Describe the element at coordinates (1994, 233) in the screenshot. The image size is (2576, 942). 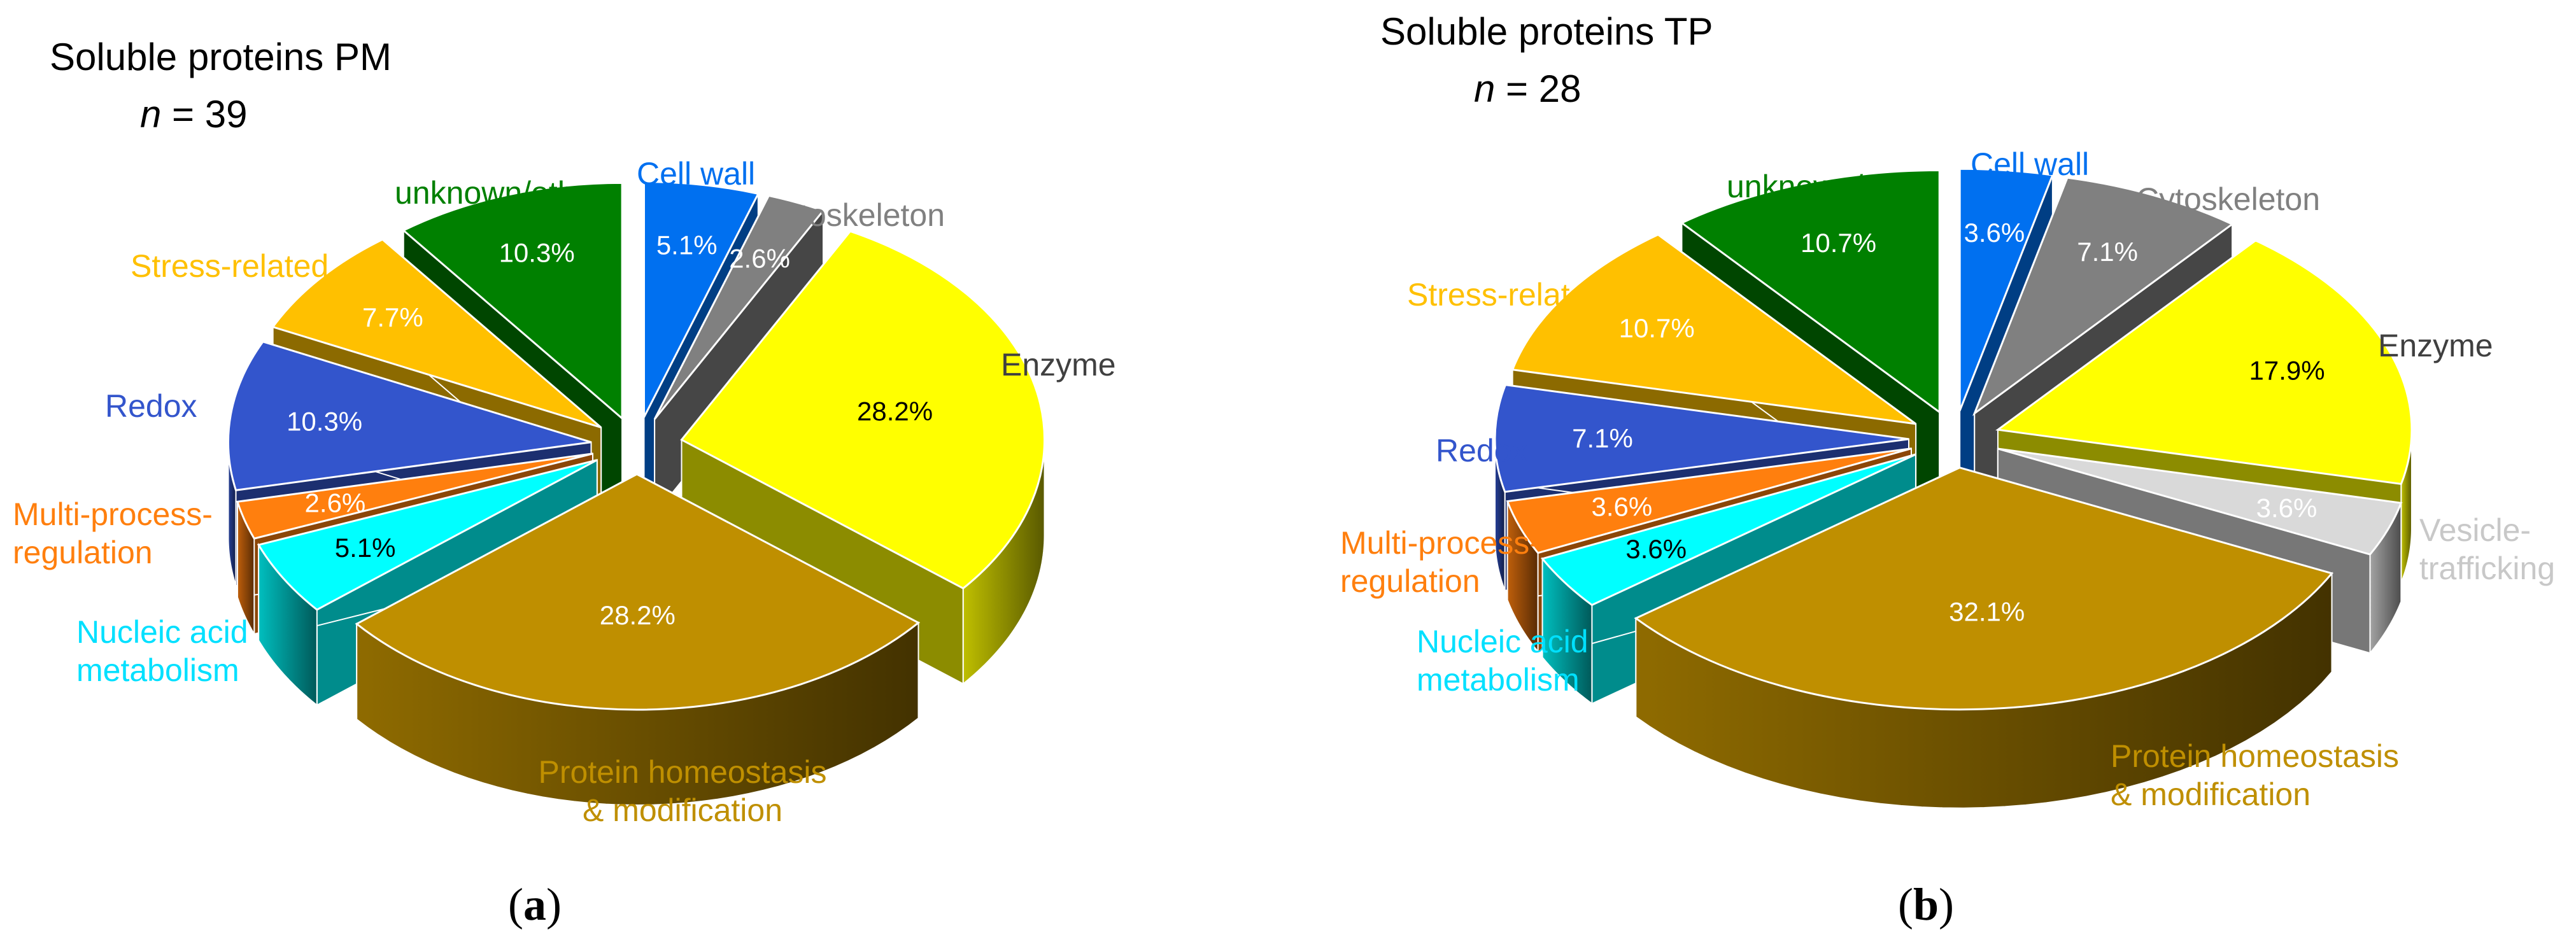
I see `value-label-cell-wall: 3.6%` at that location.